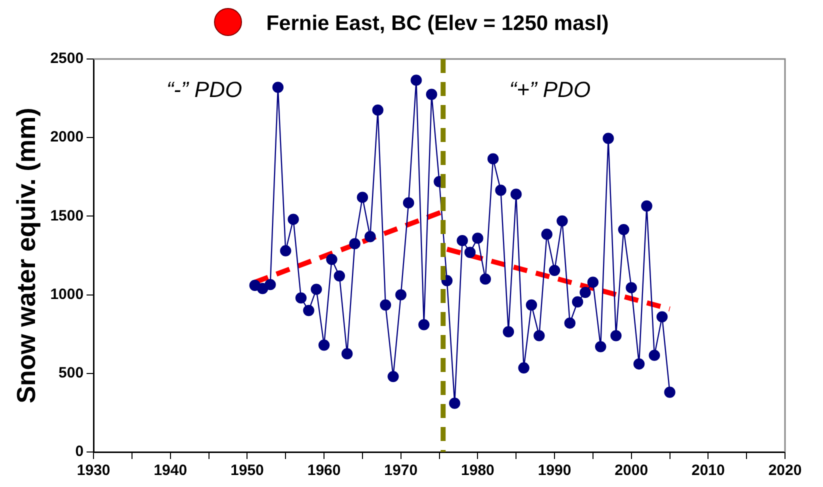 This screenshot has height=487, width=823. I want to click on y-tick-label: 500, so click(71, 373).